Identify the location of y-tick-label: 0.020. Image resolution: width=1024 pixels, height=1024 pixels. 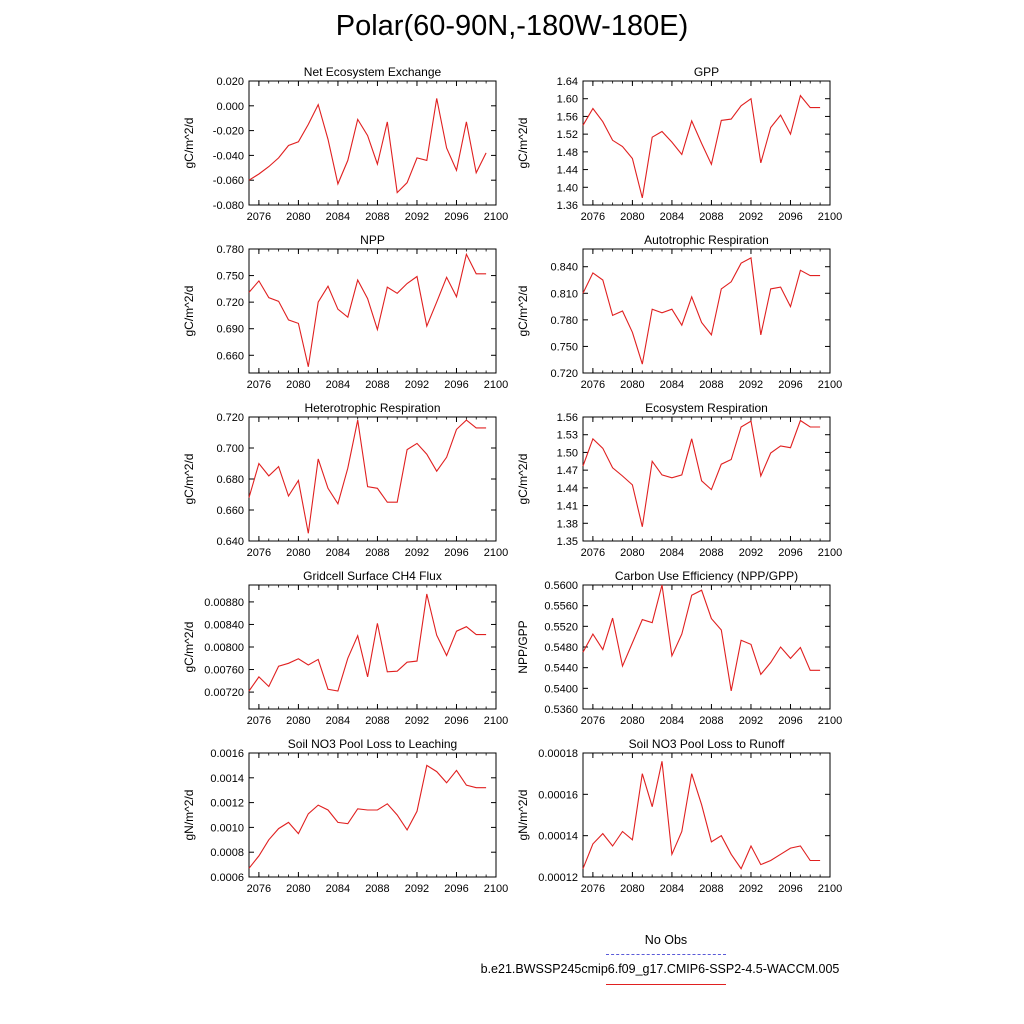
(230, 82).